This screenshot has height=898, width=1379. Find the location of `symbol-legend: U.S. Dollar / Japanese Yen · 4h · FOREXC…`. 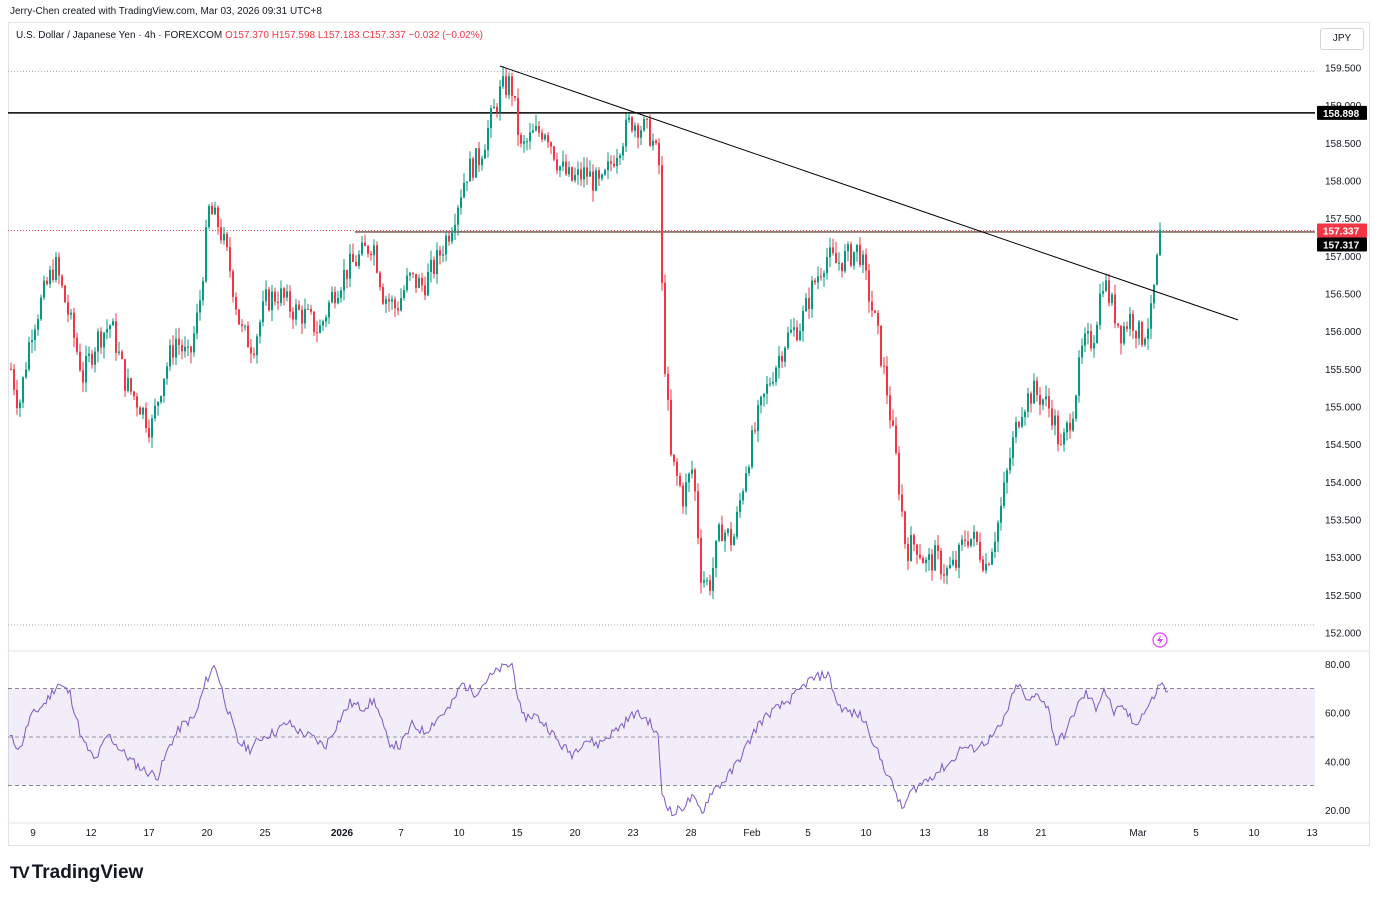

symbol-legend: U.S. Dollar / Japanese Yen · 4h · FOREXC… is located at coordinates (249, 35).